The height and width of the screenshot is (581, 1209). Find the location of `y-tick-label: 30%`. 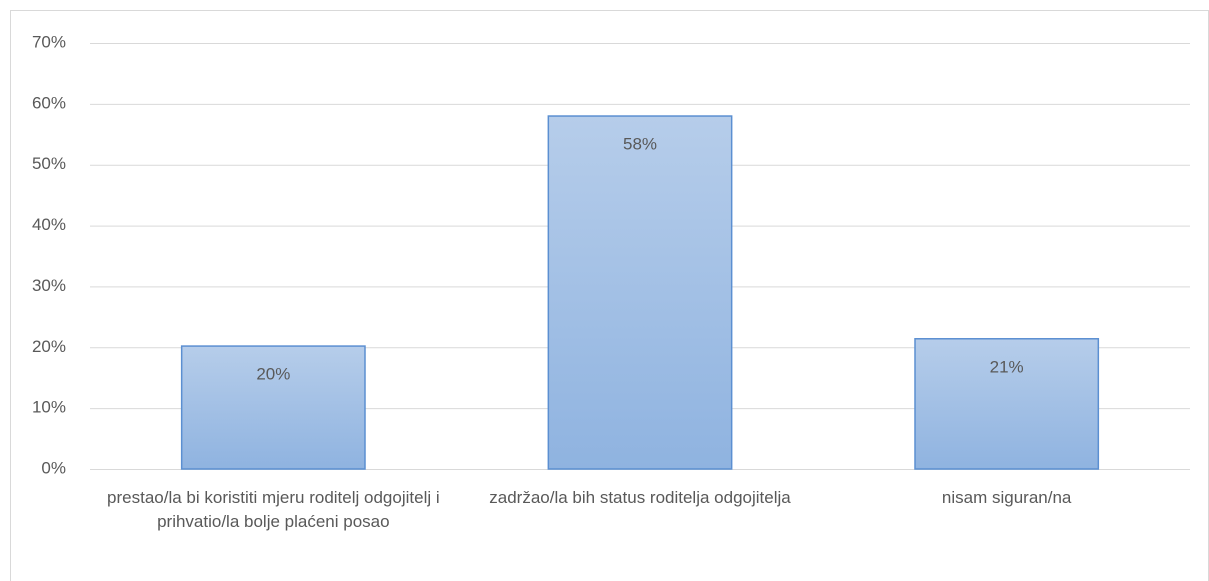

y-tick-label: 30% is located at coordinates (49, 285).